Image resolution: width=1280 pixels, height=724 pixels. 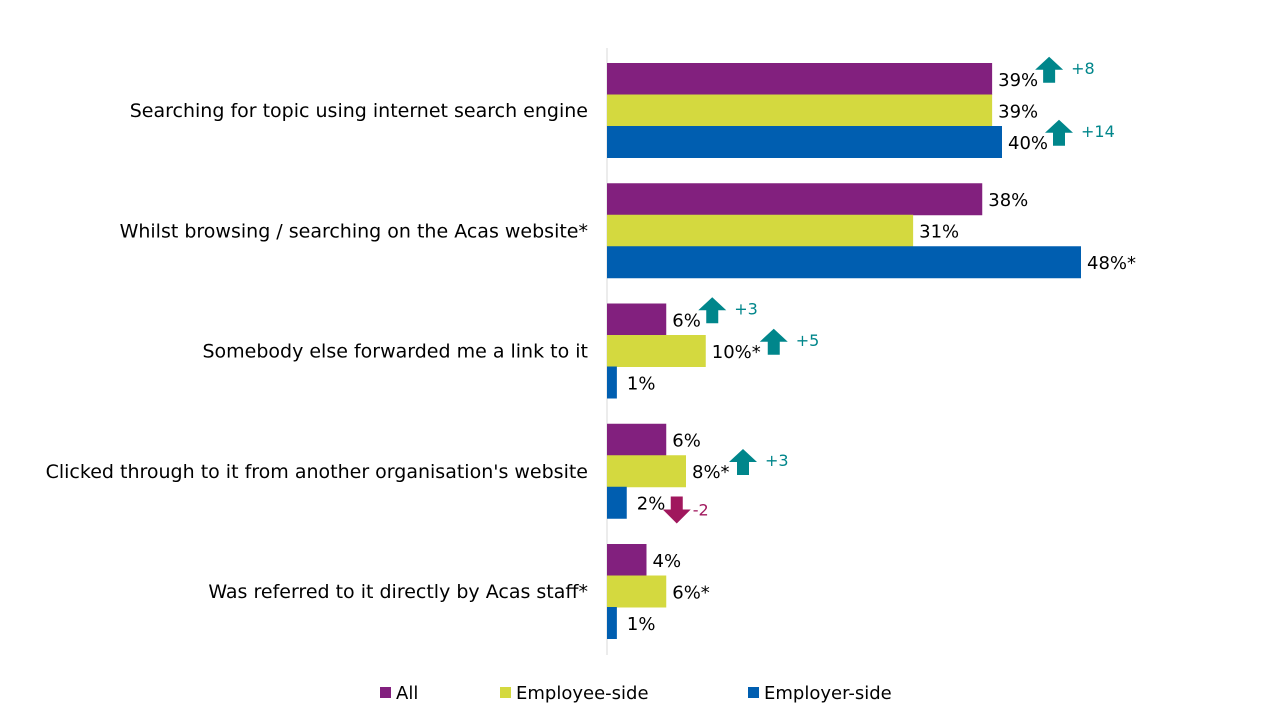 I want to click on category-label: Somebody else forwarded me a link to it, so click(x=395, y=352).